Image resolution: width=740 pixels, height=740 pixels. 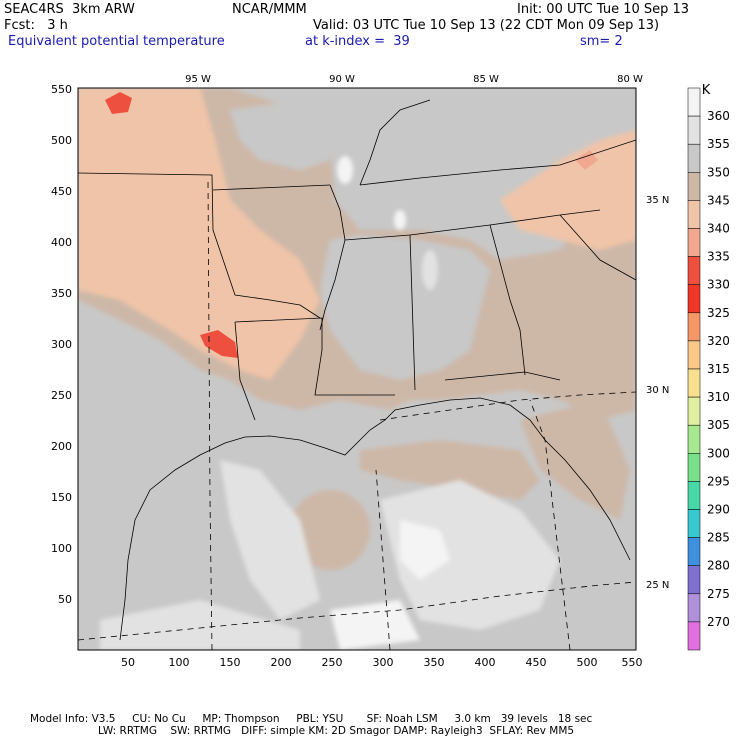 I want to click on forecast-hour: Fcst: 3 h, so click(x=36, y=25).